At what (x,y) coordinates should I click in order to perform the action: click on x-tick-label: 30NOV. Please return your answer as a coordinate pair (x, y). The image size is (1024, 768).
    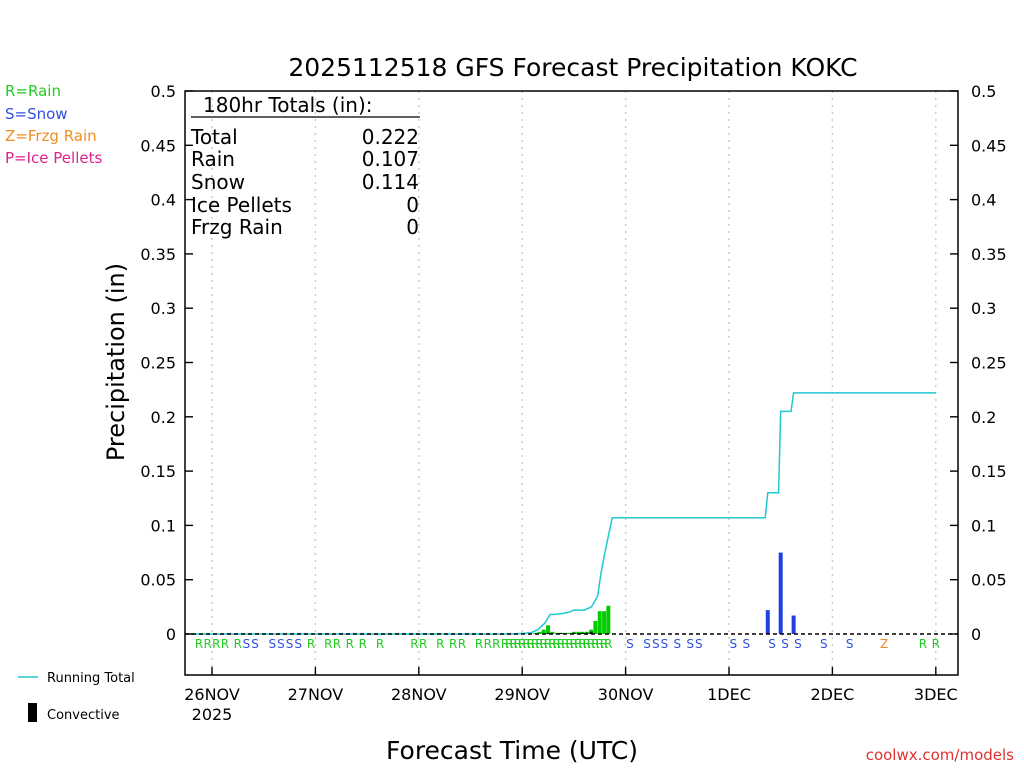
    Looking at the image, I should click on (626, 694).